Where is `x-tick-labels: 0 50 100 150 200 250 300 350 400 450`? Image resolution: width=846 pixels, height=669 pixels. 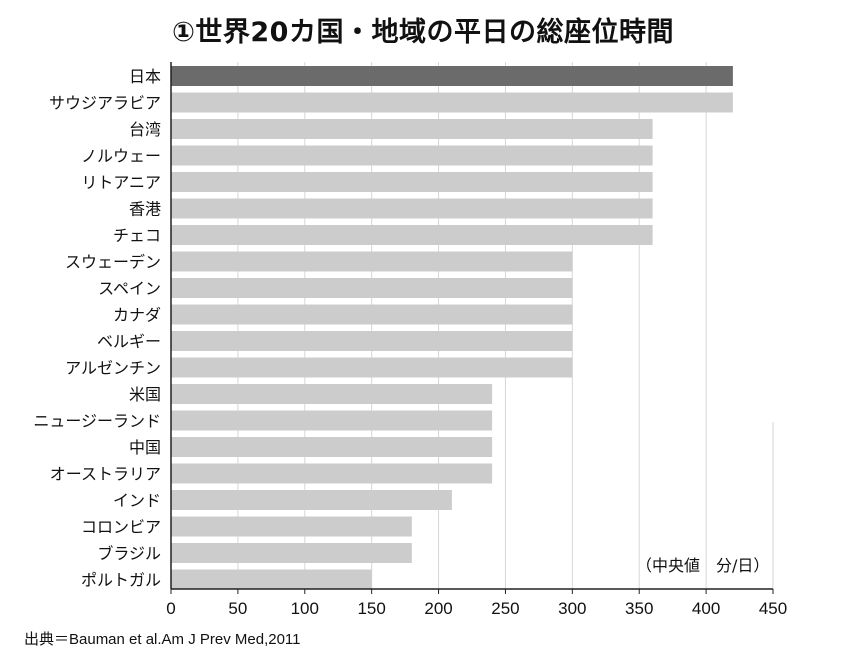
x-tick-labels: 0 50 100 150 200 250 300 350 400 450 is located at coordinates (476, 608).